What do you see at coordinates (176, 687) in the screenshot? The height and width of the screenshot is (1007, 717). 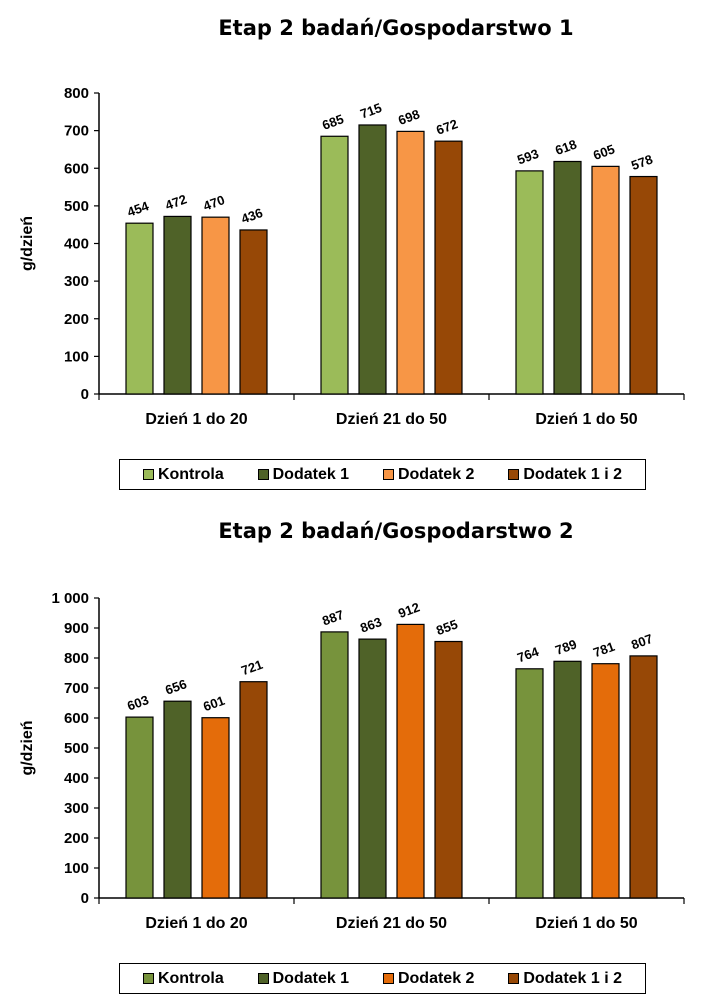 I see `data-label: 656` at bounding box center [176, 687].